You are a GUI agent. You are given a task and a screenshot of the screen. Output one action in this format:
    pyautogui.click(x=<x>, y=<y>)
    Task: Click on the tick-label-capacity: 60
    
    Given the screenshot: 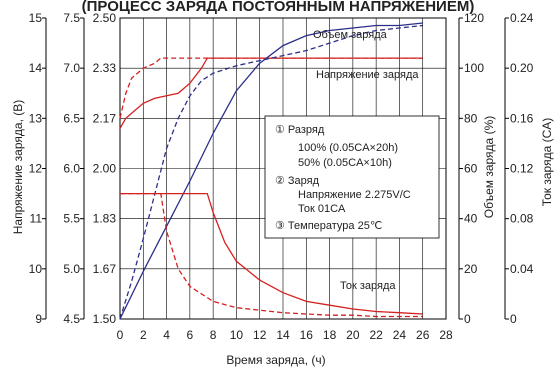 What is the action you would take?
    pyautogui.click(x=471, y=169)
    